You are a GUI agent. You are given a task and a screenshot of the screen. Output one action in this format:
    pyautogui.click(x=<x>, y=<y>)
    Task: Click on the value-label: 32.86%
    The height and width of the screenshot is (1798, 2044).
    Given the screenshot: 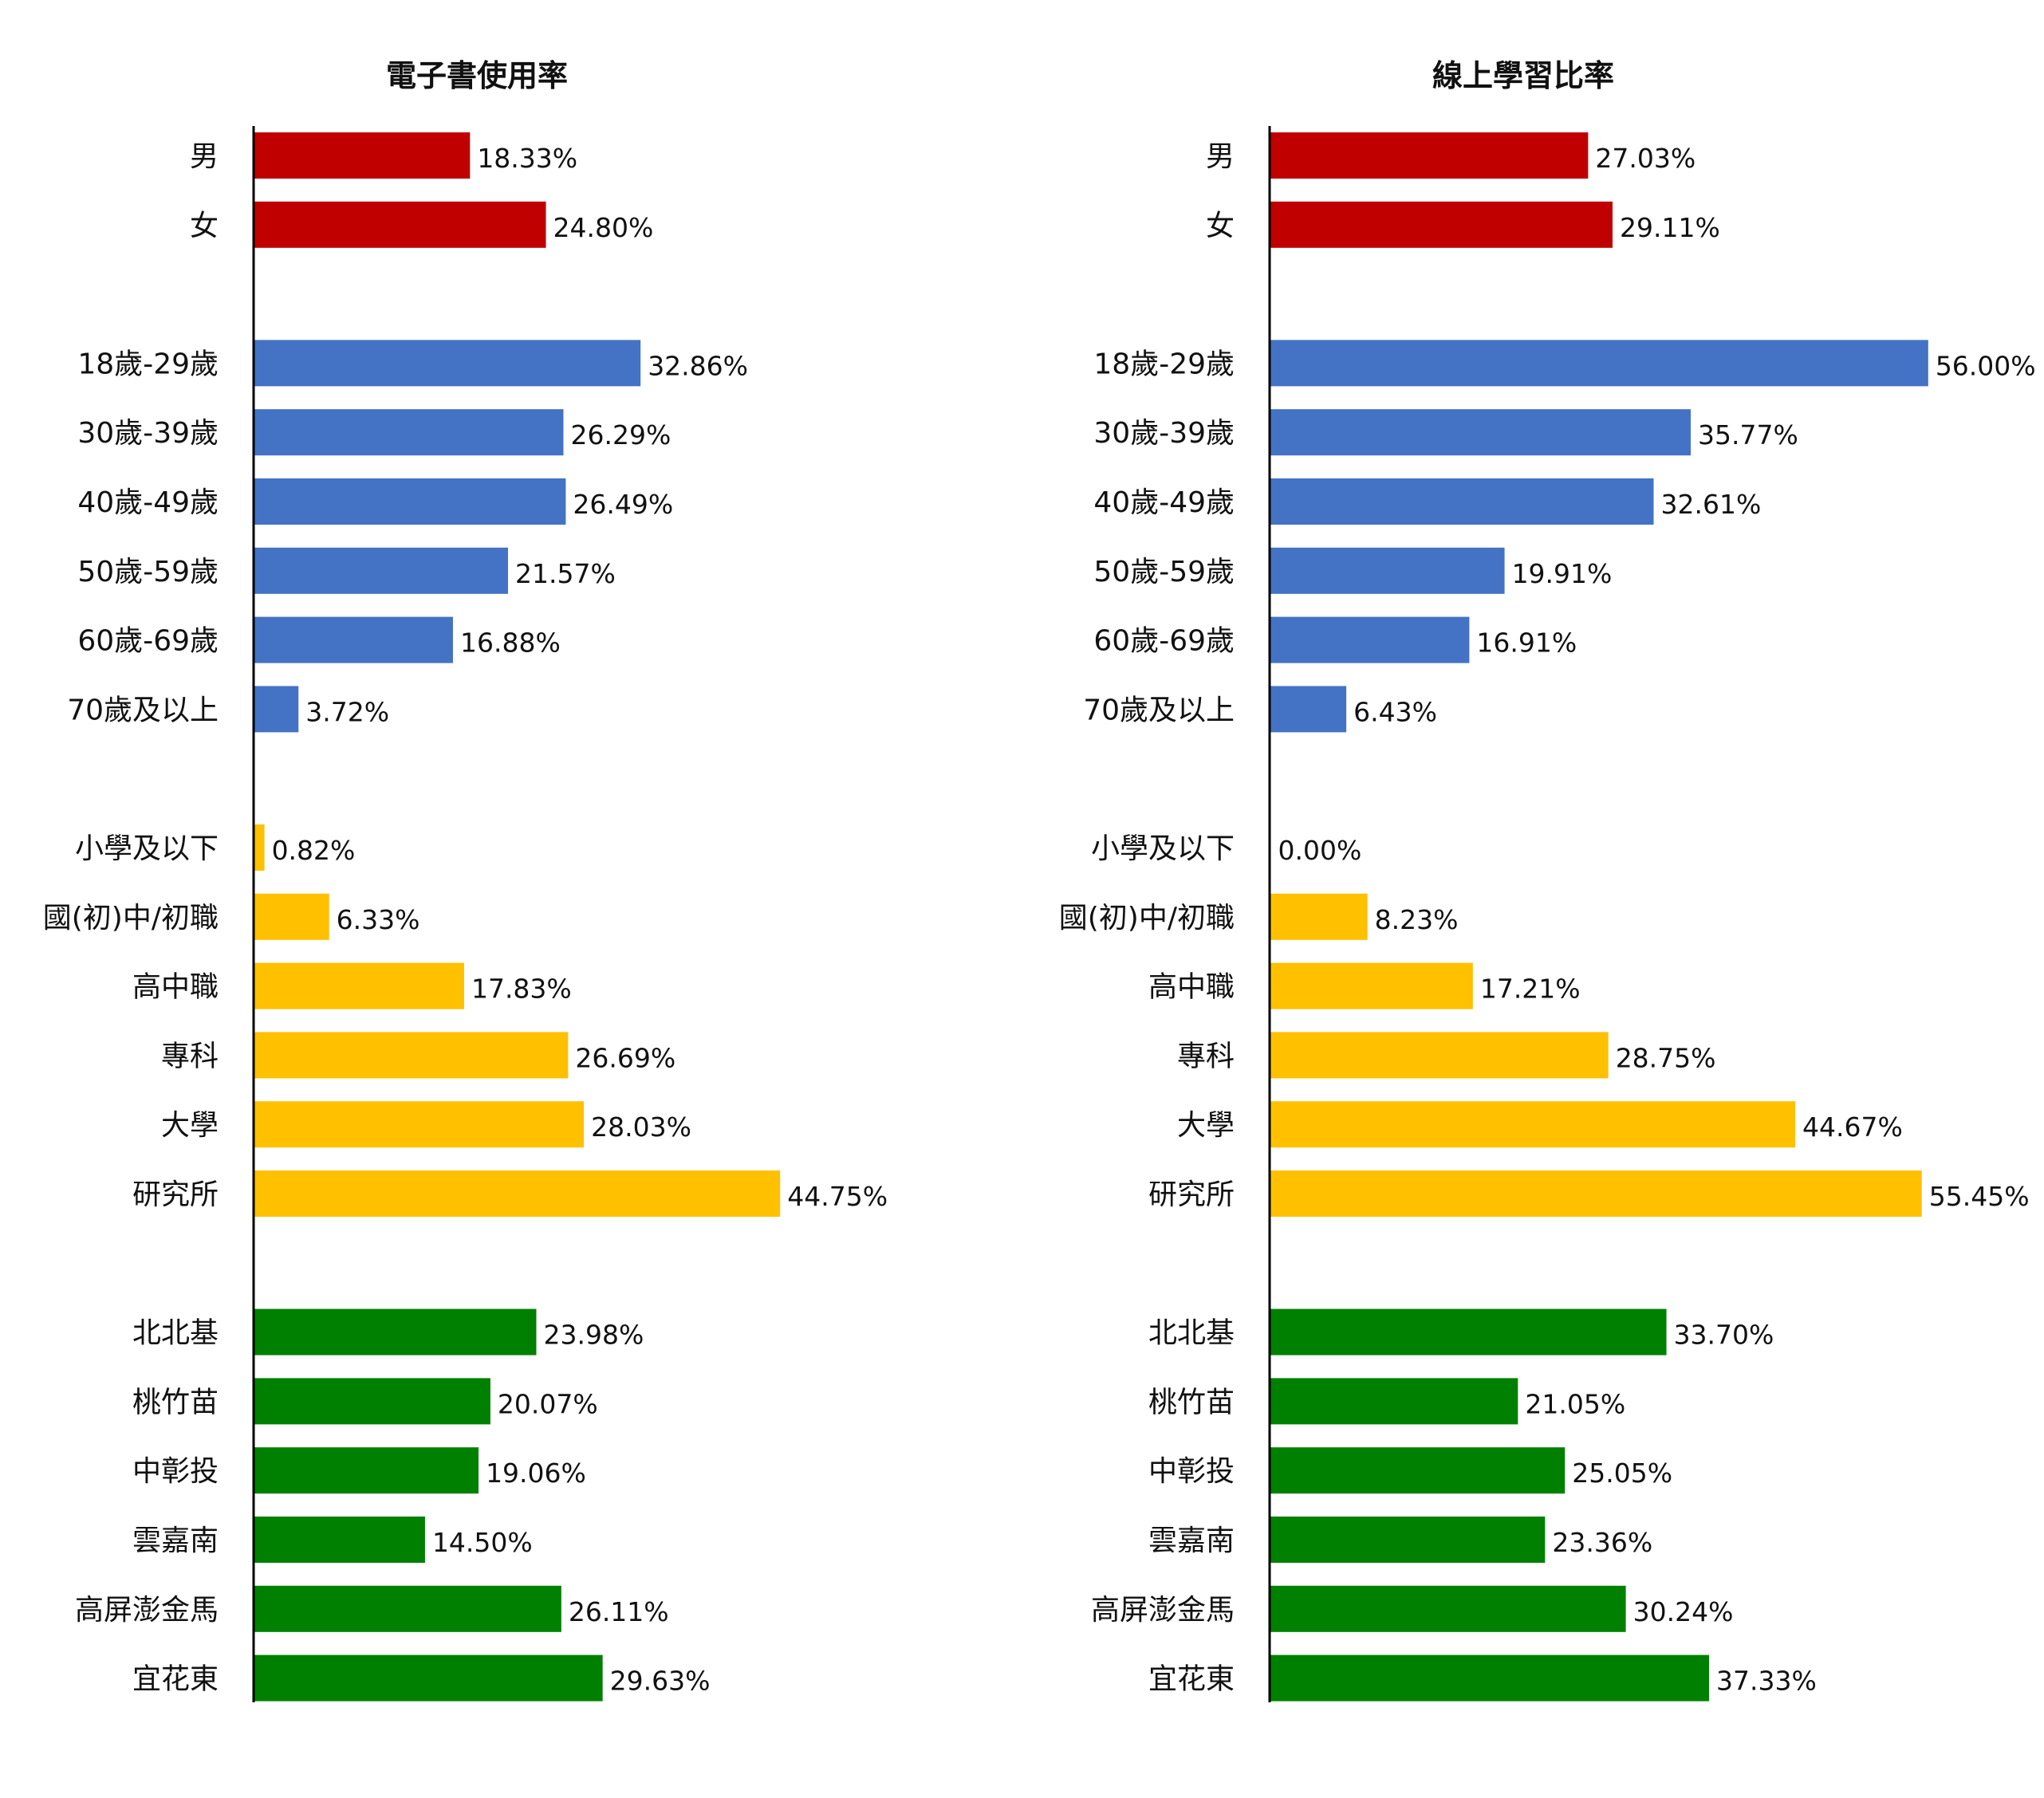 What is the action you would take?
    pyautogui.click(x=698, y=365)
    